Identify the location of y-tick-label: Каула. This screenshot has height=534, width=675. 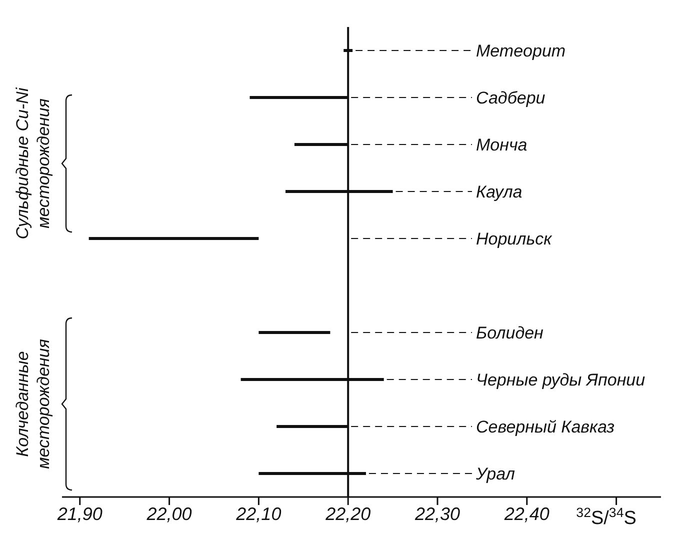
(499, 192).